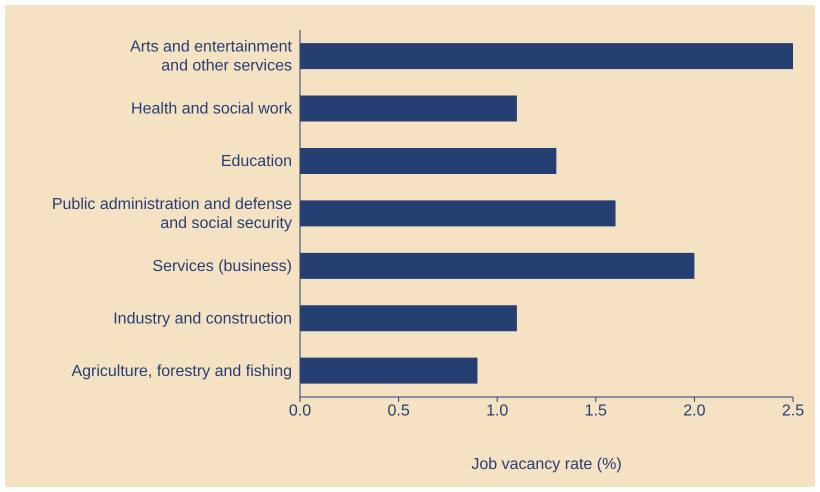  What do you see at coordinates (793, 411) in the screenshot?
I see `x-tick-label: 2.5` at bounding box center [793, 411].